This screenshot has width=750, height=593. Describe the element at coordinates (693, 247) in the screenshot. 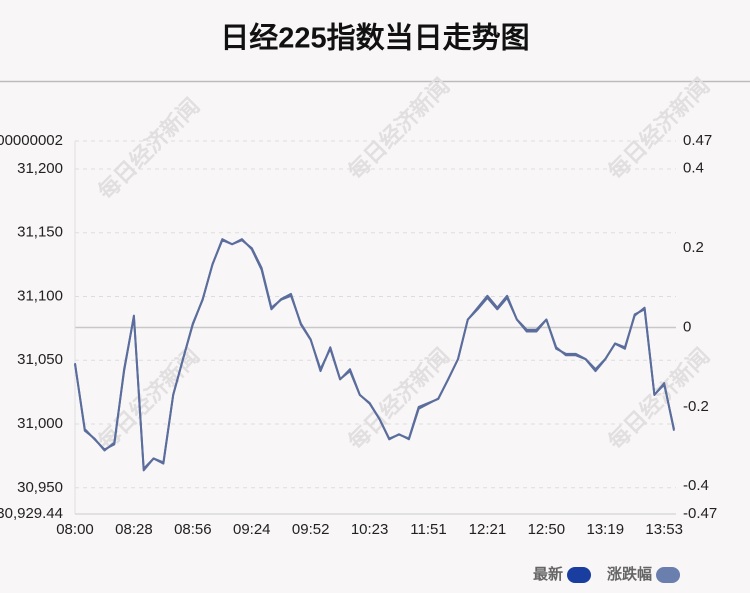

I see `y2-tick-label: 0.2` at that location.